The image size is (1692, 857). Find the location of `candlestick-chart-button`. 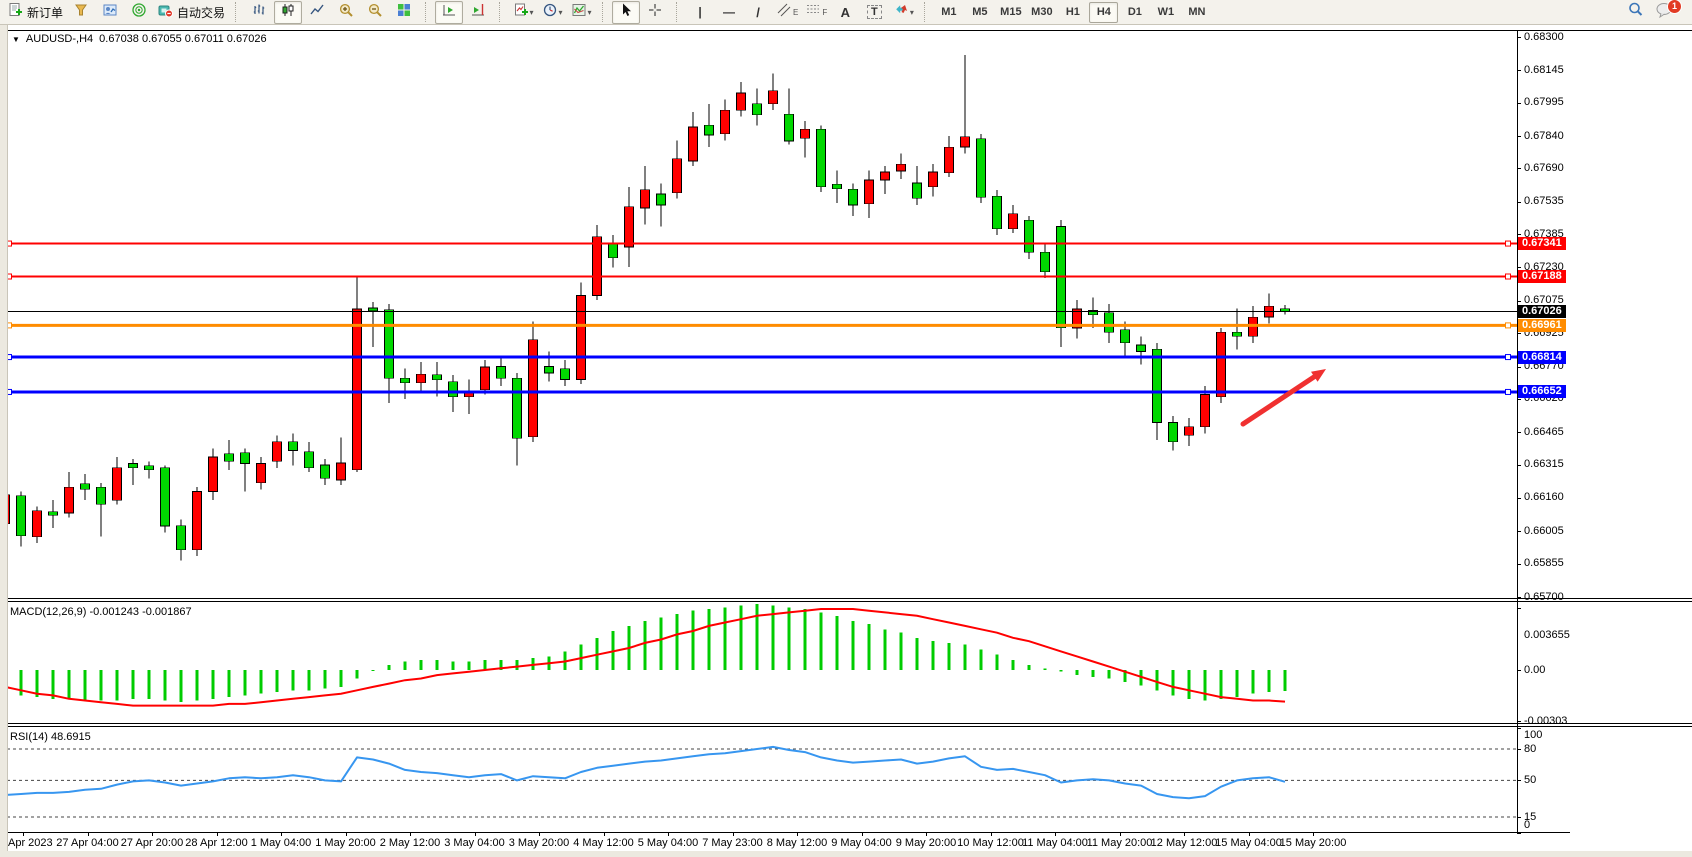

candlestick-chart-button is located at coordinates (288, 12).